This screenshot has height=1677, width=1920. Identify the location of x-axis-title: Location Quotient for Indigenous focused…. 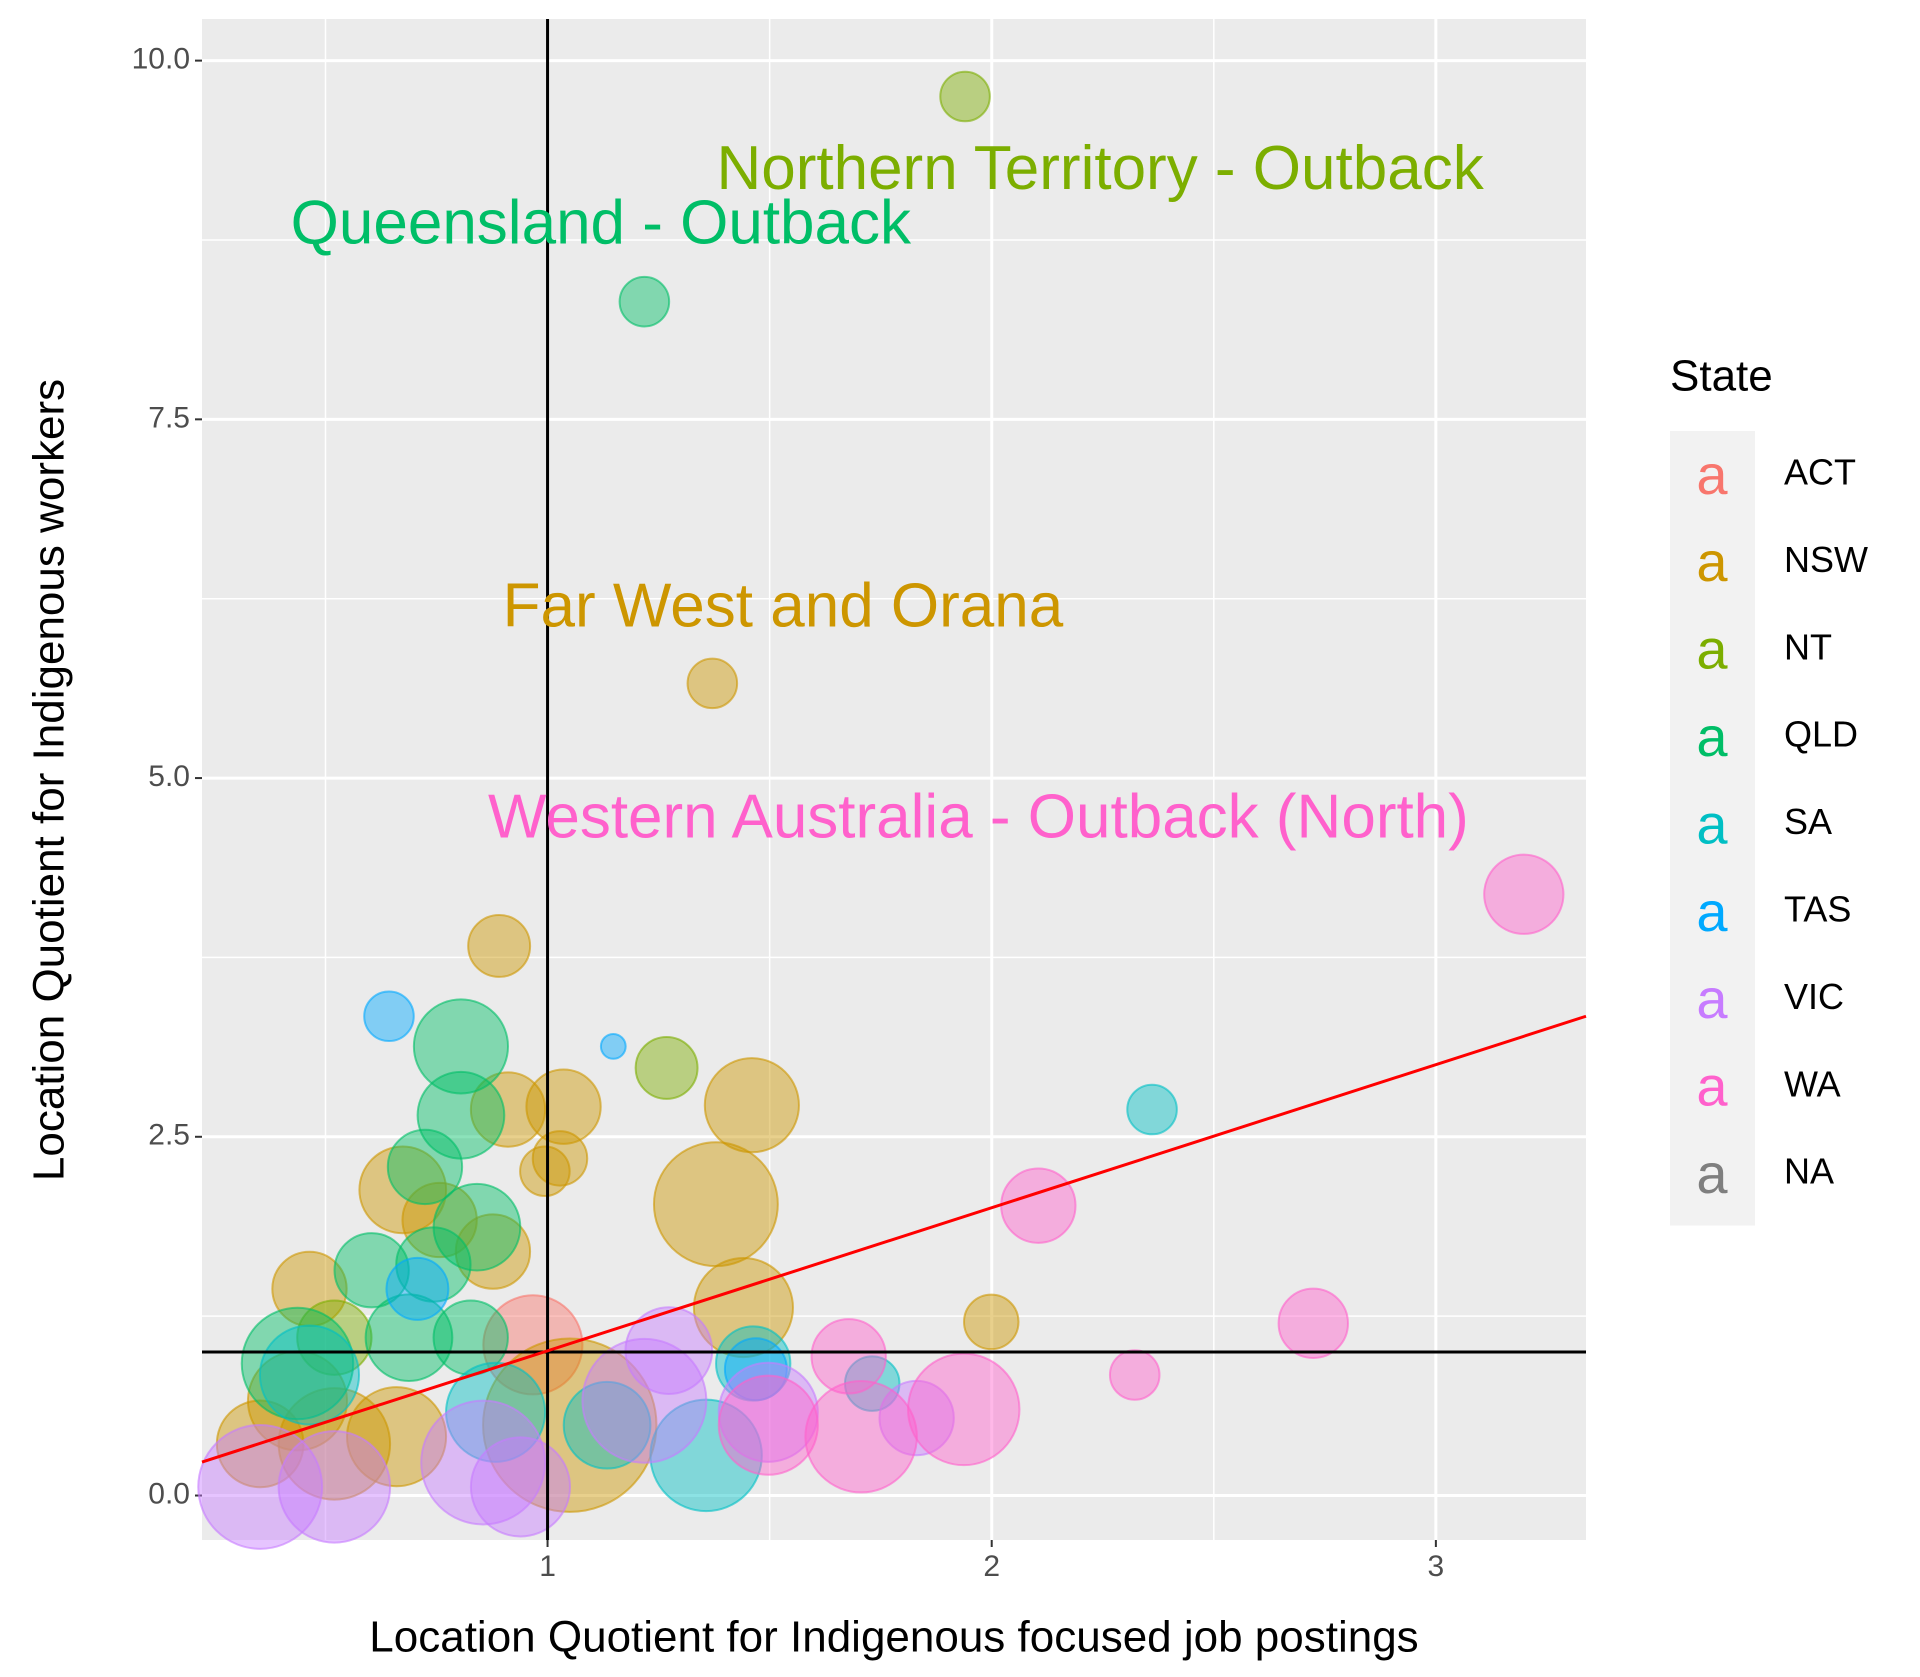
(893, 1637).